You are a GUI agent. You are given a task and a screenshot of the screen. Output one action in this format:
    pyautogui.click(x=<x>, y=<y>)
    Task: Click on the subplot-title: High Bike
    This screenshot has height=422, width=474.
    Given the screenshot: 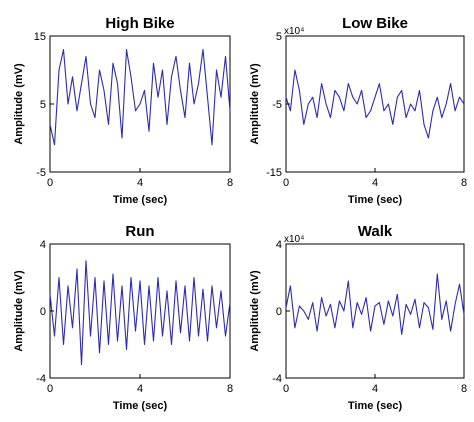 What is the action you would take?
    pyautogui.click(x=139, y=23)
    